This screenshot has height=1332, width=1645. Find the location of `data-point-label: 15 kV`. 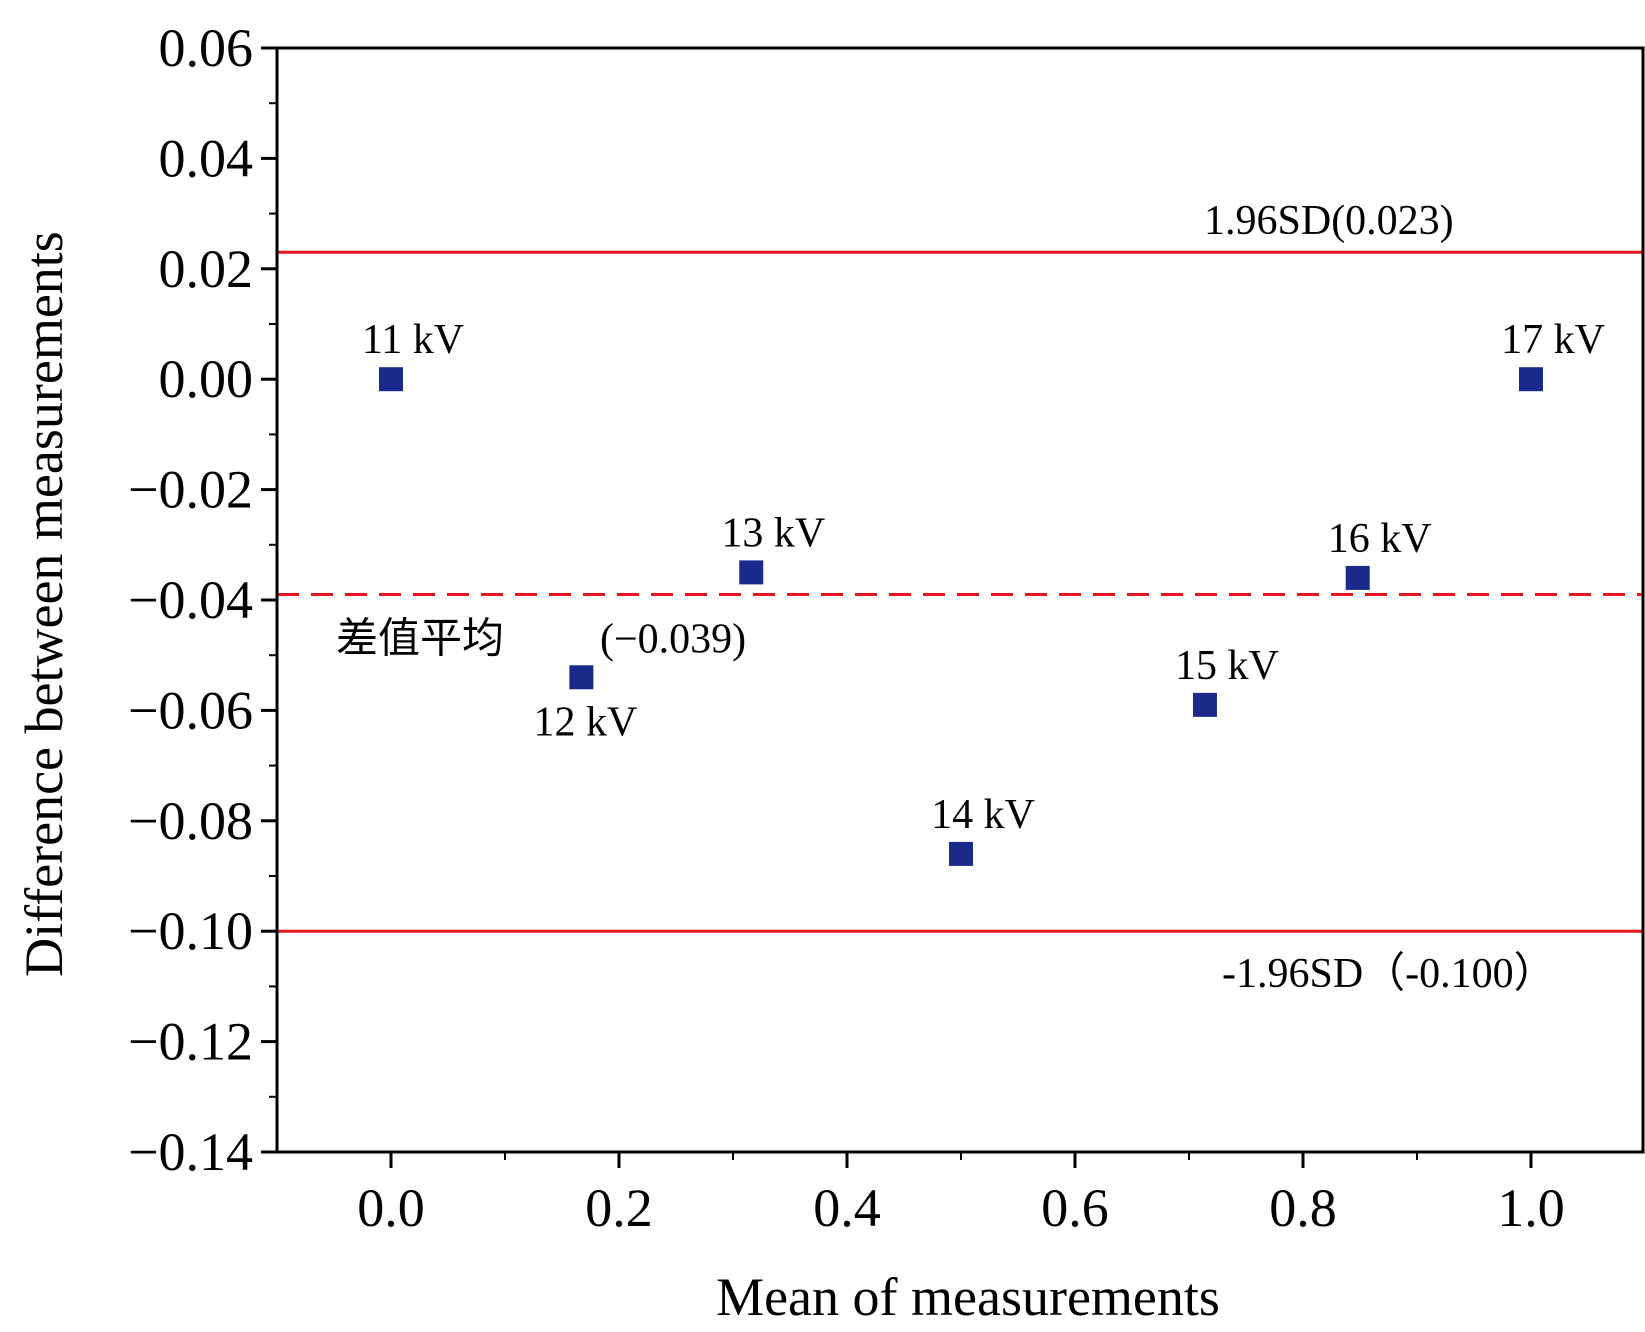

data-point-label: 15 kV is located at coordinates (1227, 666).